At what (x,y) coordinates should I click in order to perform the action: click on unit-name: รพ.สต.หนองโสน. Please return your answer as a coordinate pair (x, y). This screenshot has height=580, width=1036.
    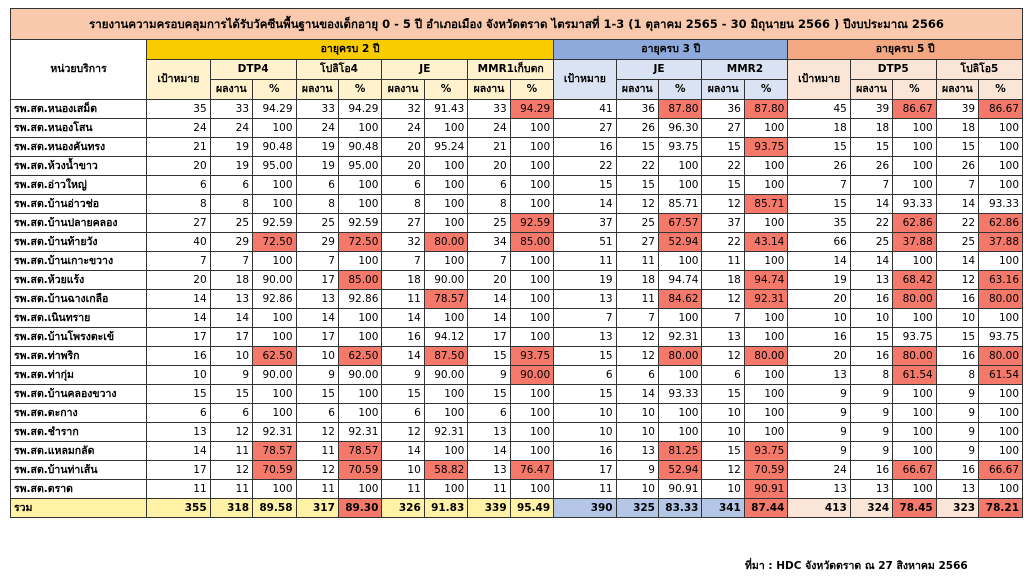
    Looking at the image, I should click on (78, 128).